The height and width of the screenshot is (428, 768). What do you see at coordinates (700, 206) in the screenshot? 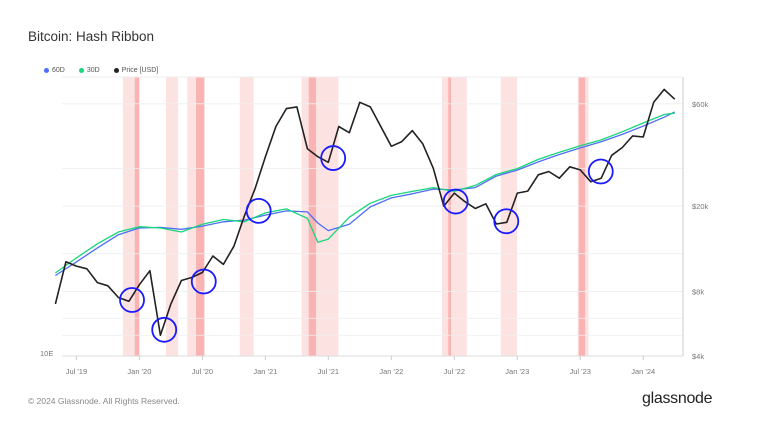
I see `price-tick-label: $20k` at bounding box center [700, 206].